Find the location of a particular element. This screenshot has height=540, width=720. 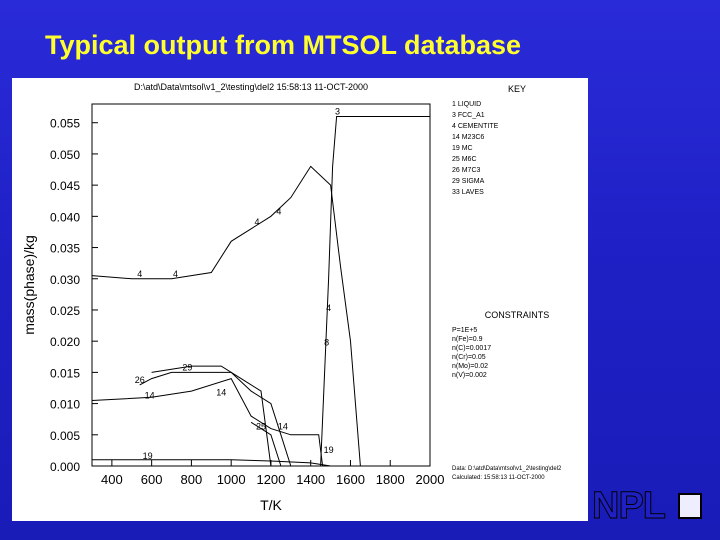

y-tick-label: 0.040 is located at coordinates (65, 217).